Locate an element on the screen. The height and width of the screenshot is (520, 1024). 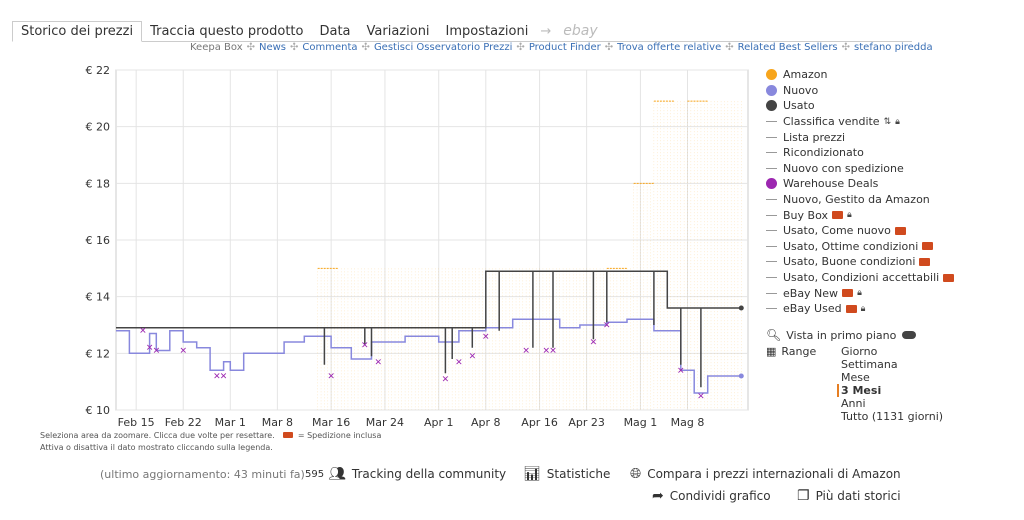
x-tick-label: Mar 24 is located at coordinates (385, 422).